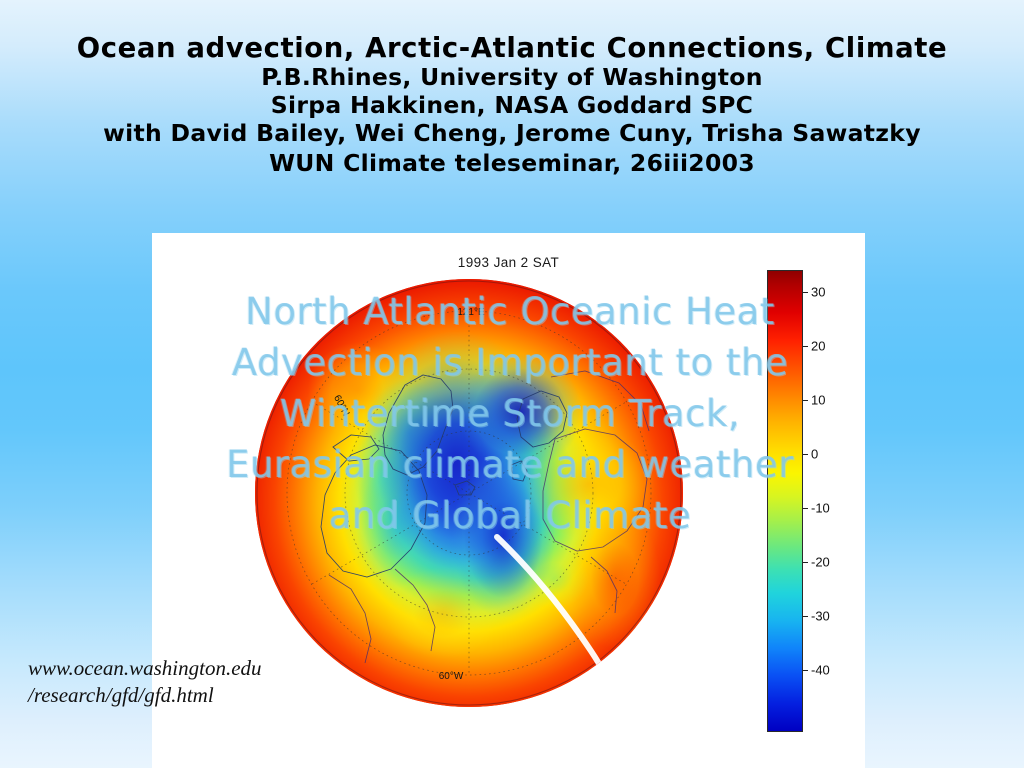 The width and height of the screenshot is (1024, 768). I want to click on colorbar: 30 20 10 0 -10 -20 -30 -40, so click(813, 501).